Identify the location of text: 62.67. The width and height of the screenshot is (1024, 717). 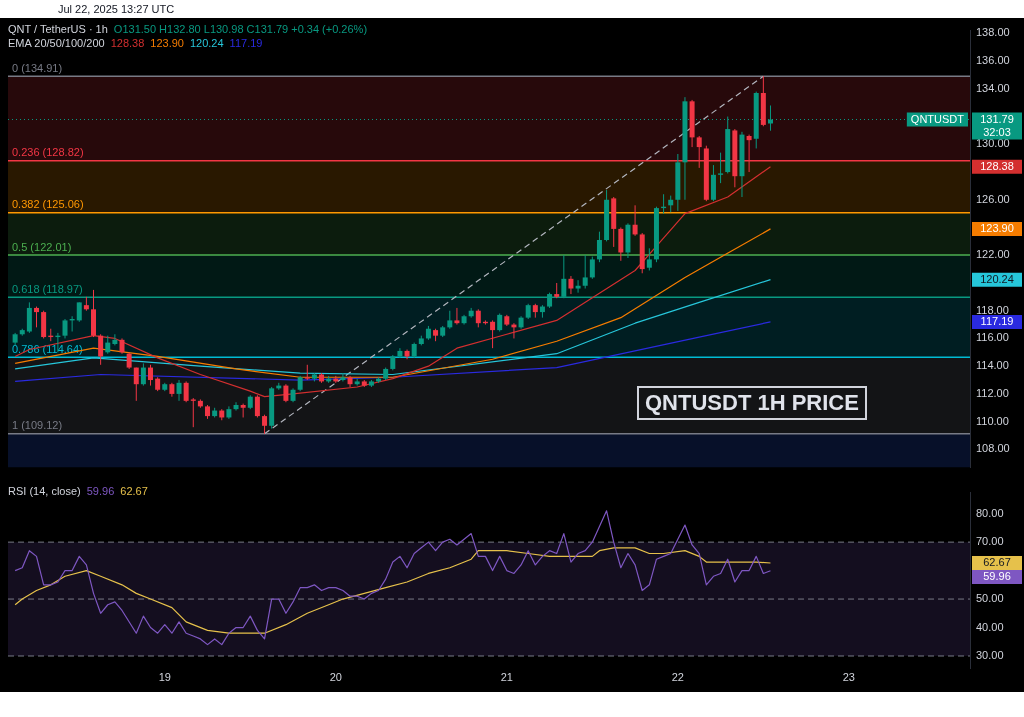
(997, 562).